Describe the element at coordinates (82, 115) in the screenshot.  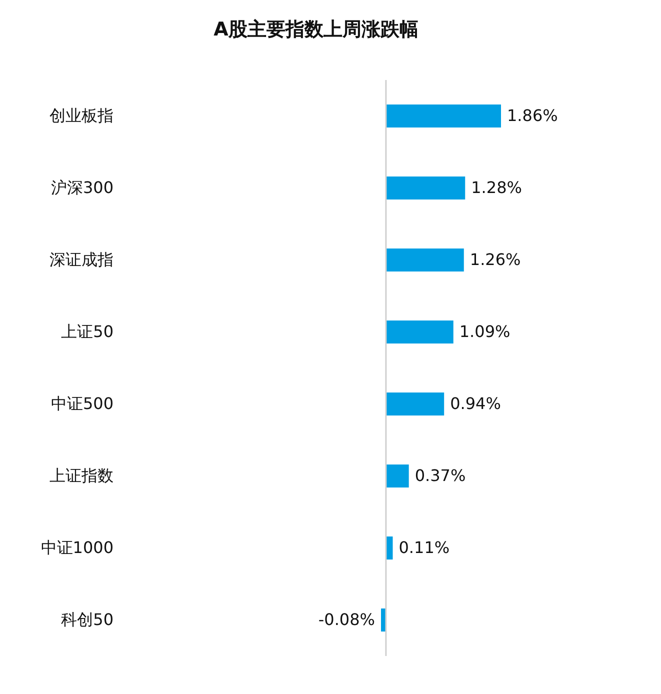
I see `y-tick-label: 创业板指` at that location.